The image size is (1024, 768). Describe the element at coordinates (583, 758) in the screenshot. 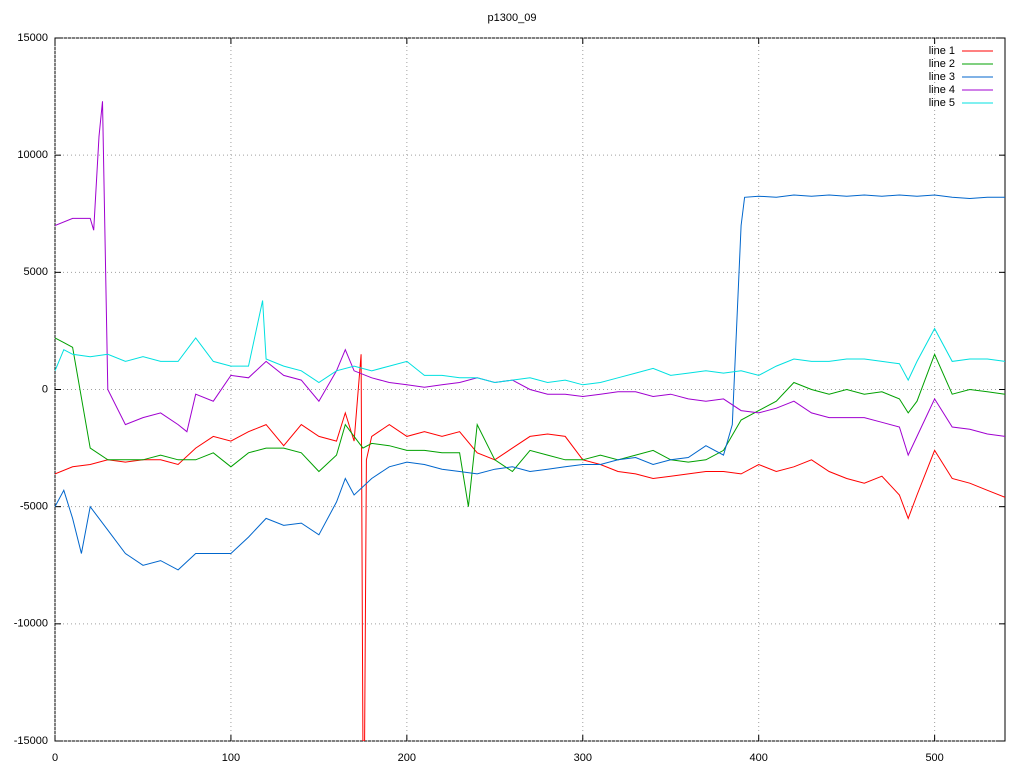

I see `x-tick-label: 300` at that location.